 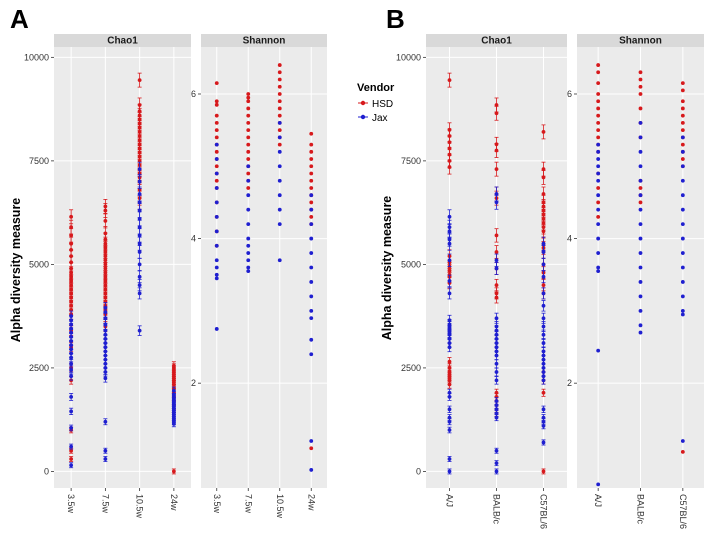 I want to click on panel-a-chao1-xtick-label-10-5w: 10.5w, so click(x=140, y=506).